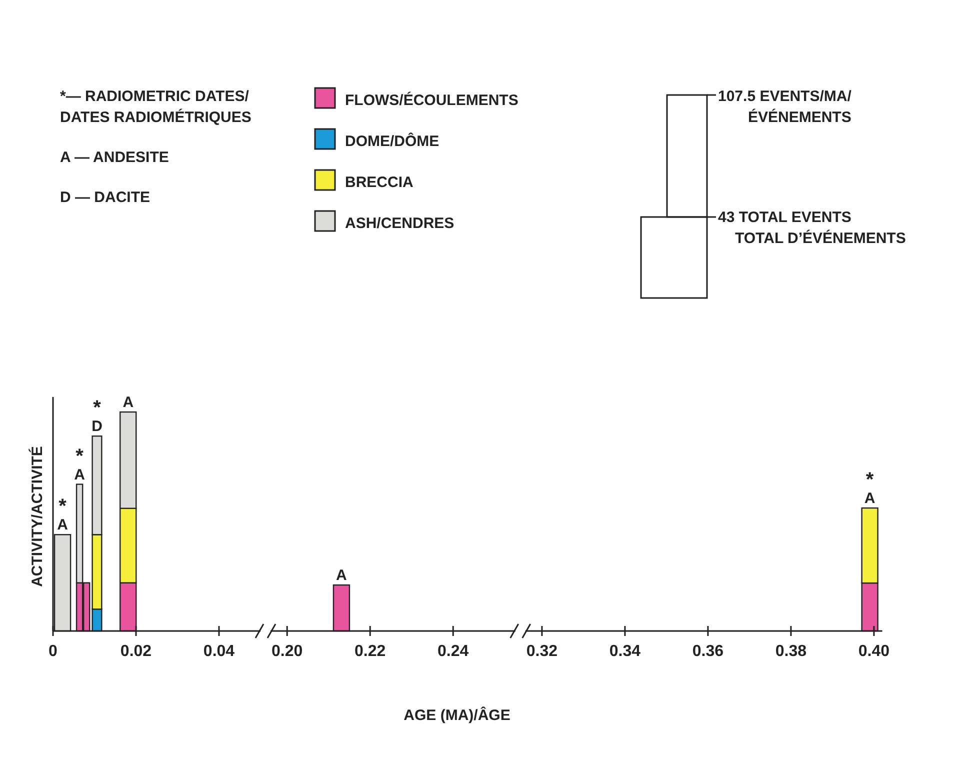 This screenshot has width=954, height=766. Describe the element at coordinates (457, 715) in the screenshot. I see `x-axis-title: AGE (MA)/ÂGE` at that location.